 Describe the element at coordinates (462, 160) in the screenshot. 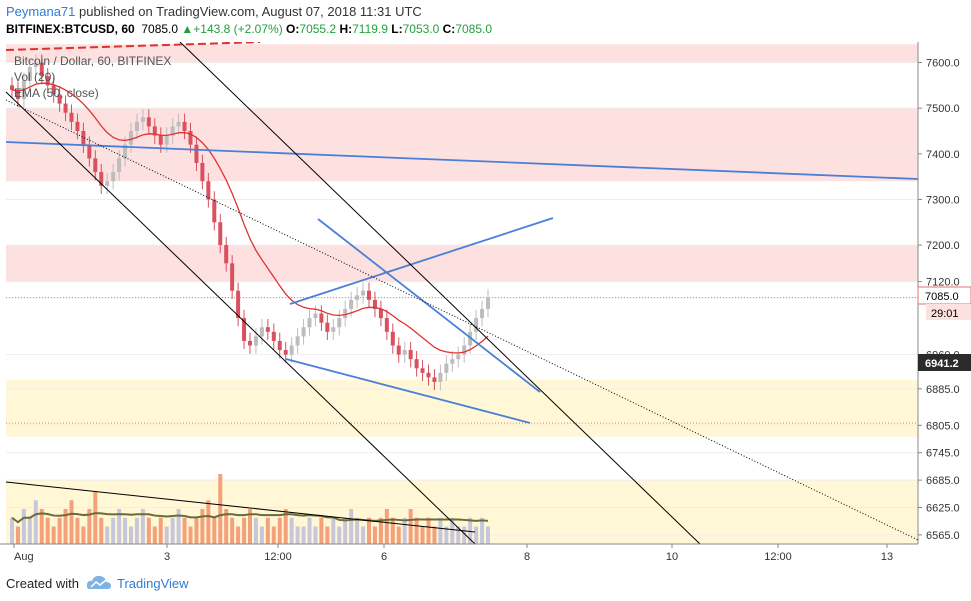

I see `horizontal-trendline` at that location.